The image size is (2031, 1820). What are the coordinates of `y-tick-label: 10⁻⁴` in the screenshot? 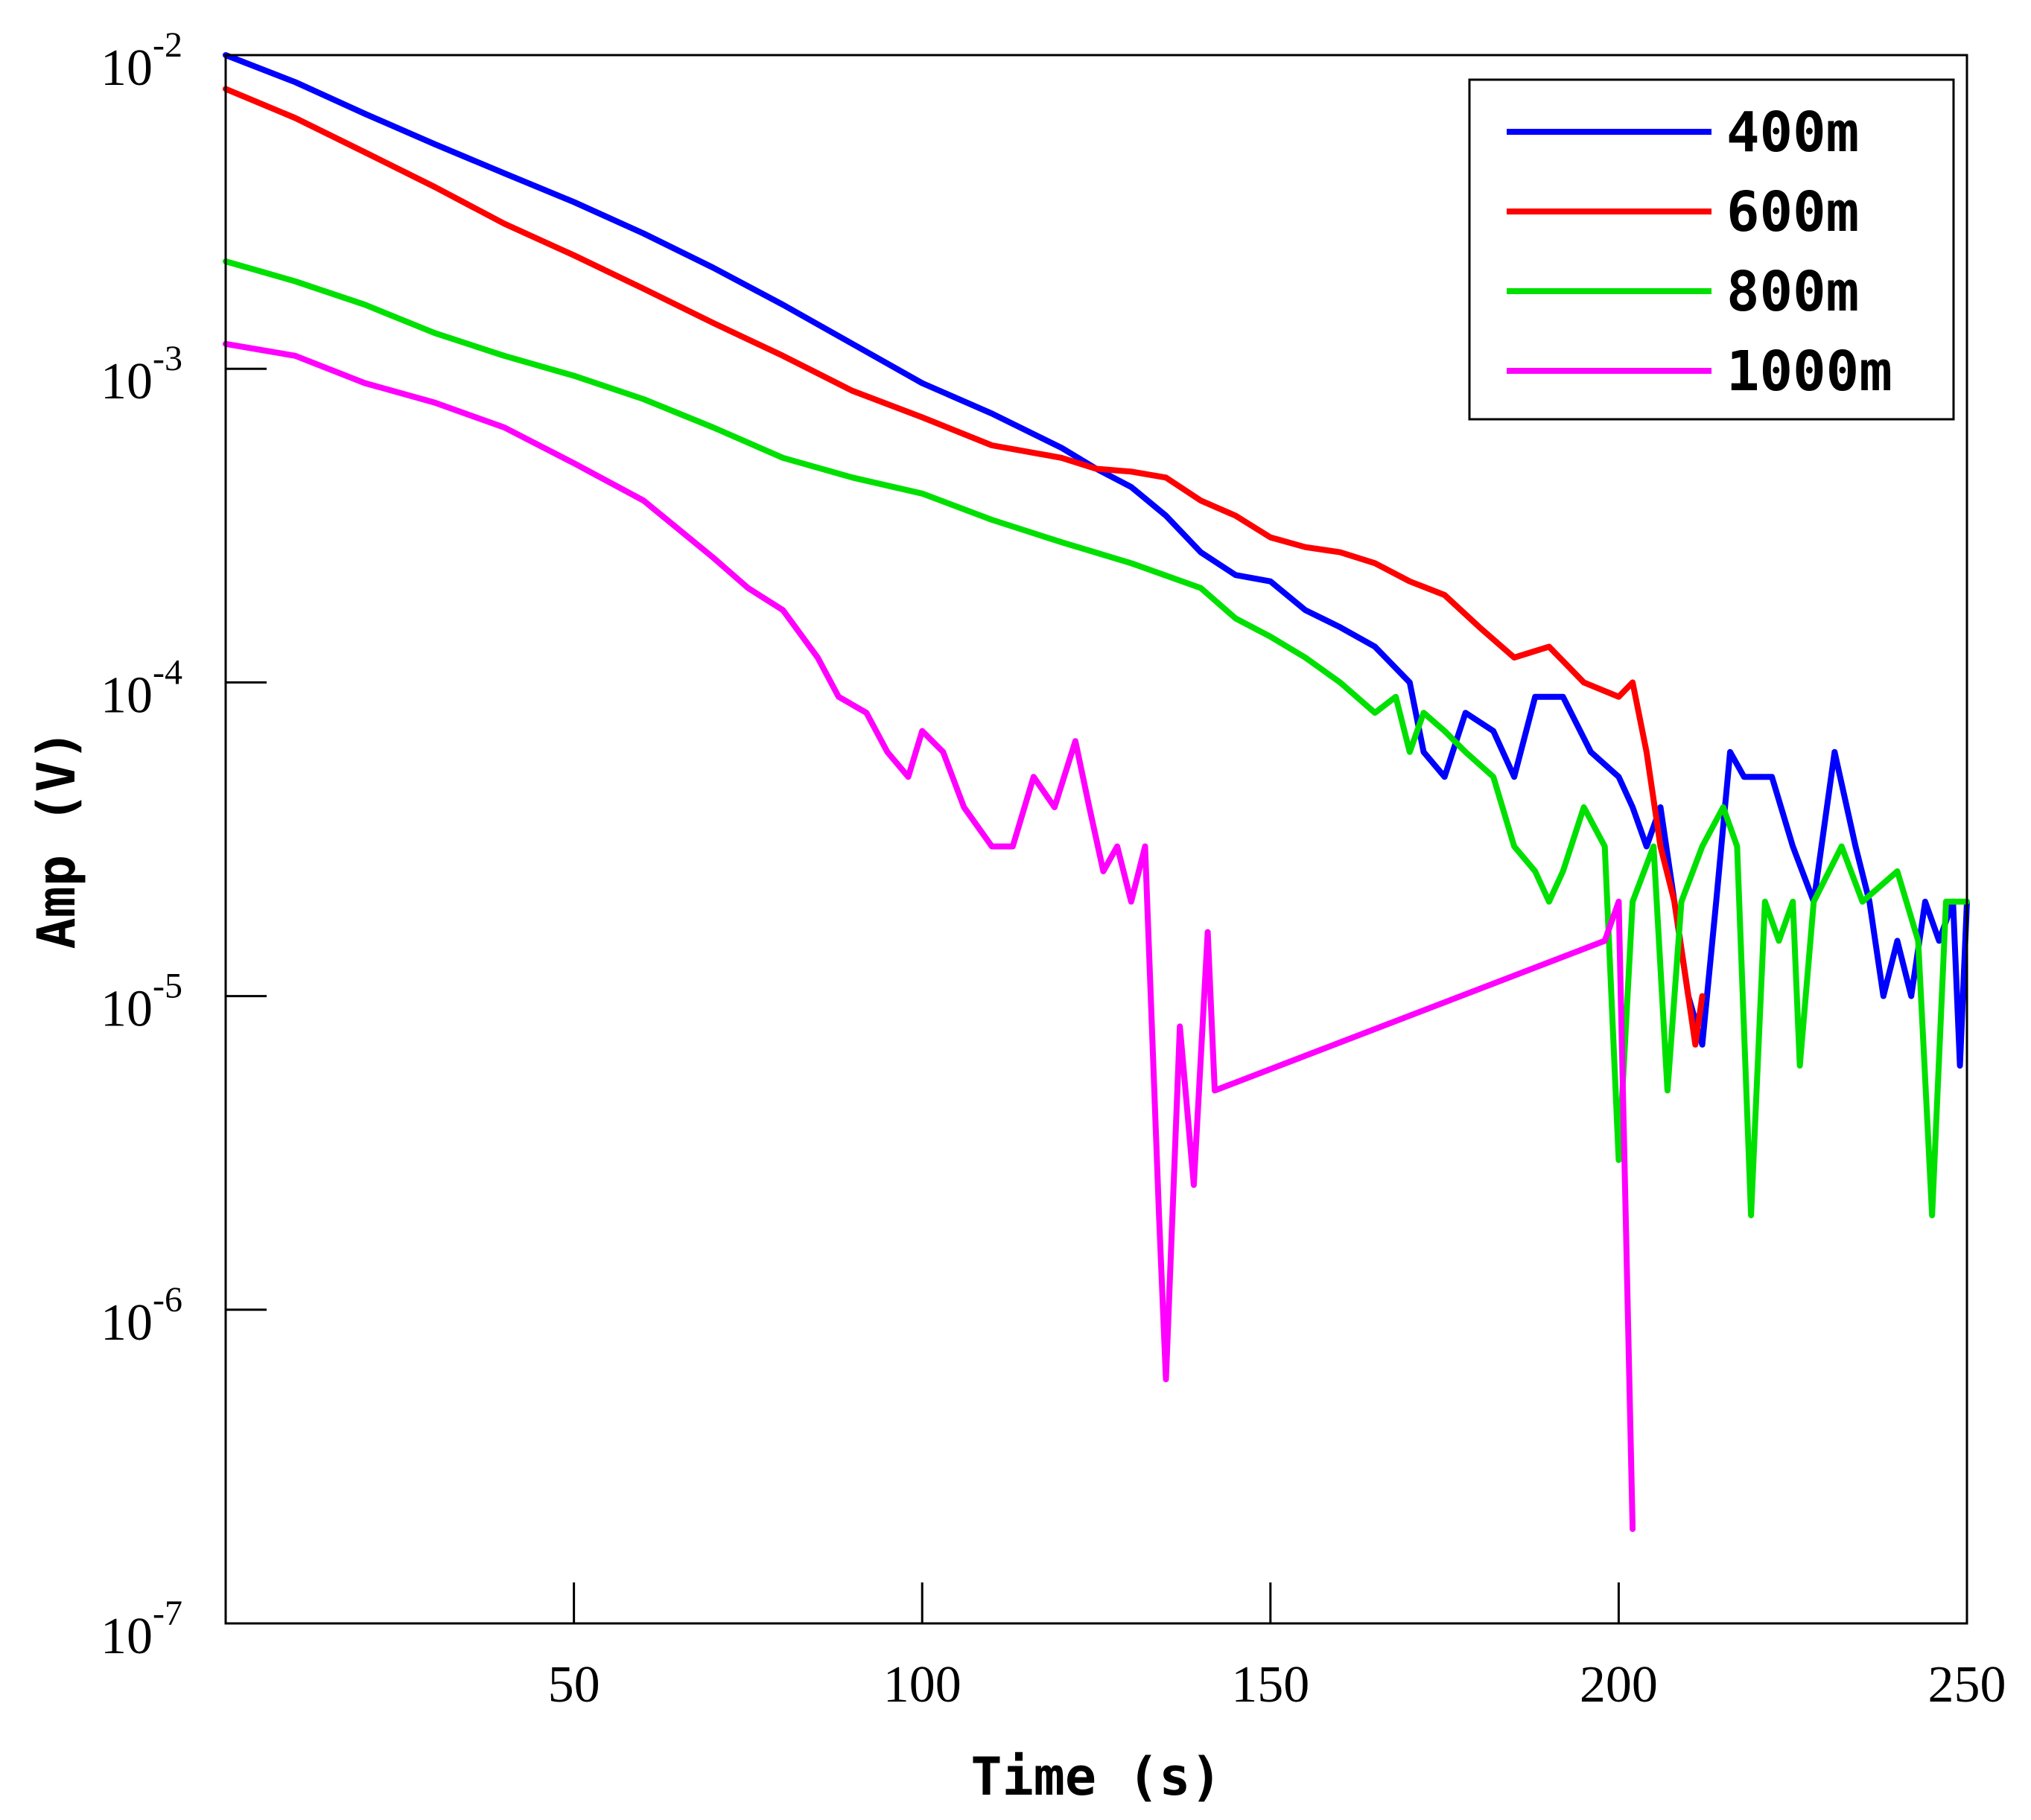 It's located at (141, 688).